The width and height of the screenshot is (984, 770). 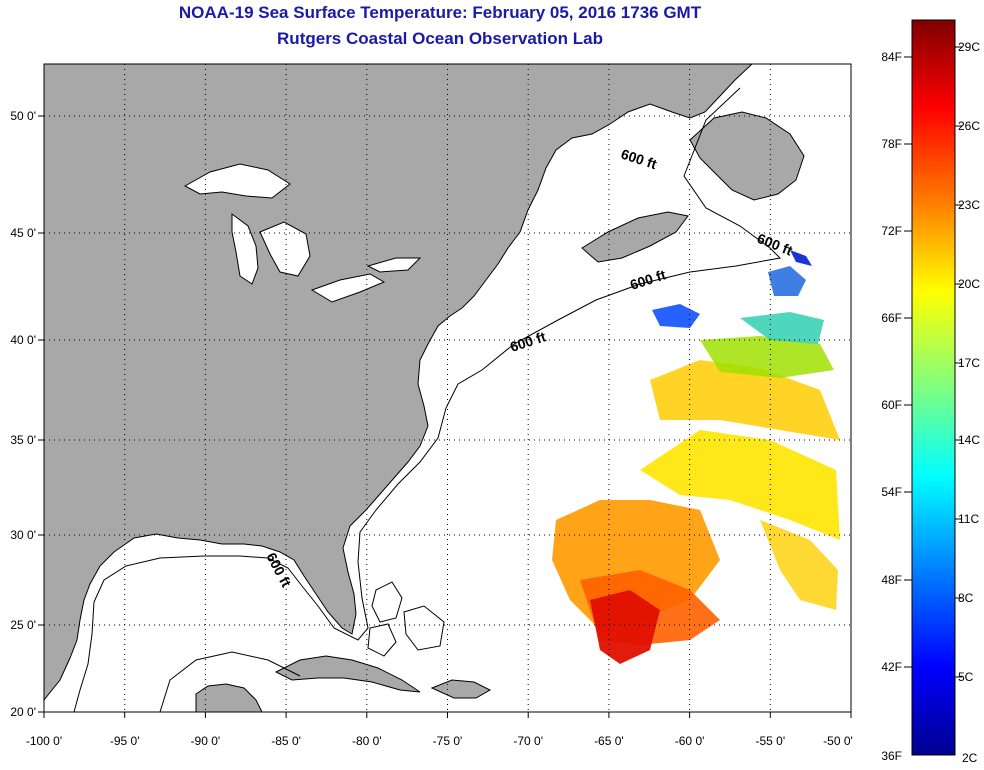 What do you see at coordinates (838, 741) in the screenshot?
I see `lon-tick-label: -50 0'` at bounding box center [838, 741].